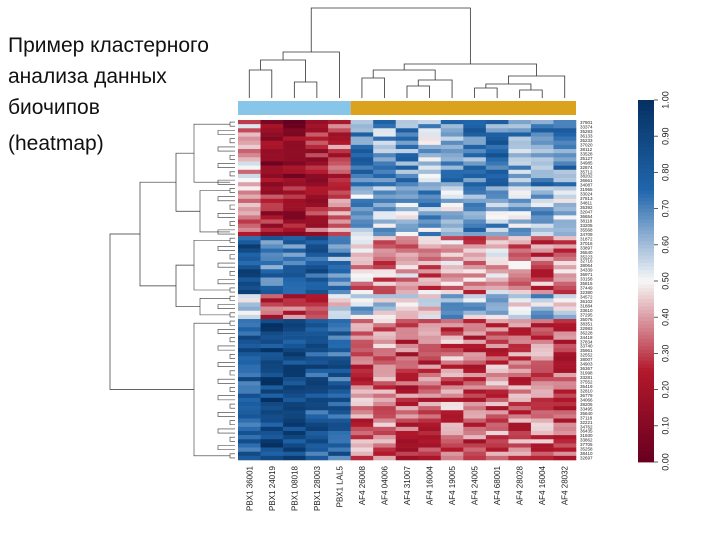 This screenshot has width=720, height=540. What do you see at coordinates (586, 207) in the screenshot?
I see `row-label: 35392` at bounding box center [586, 207].